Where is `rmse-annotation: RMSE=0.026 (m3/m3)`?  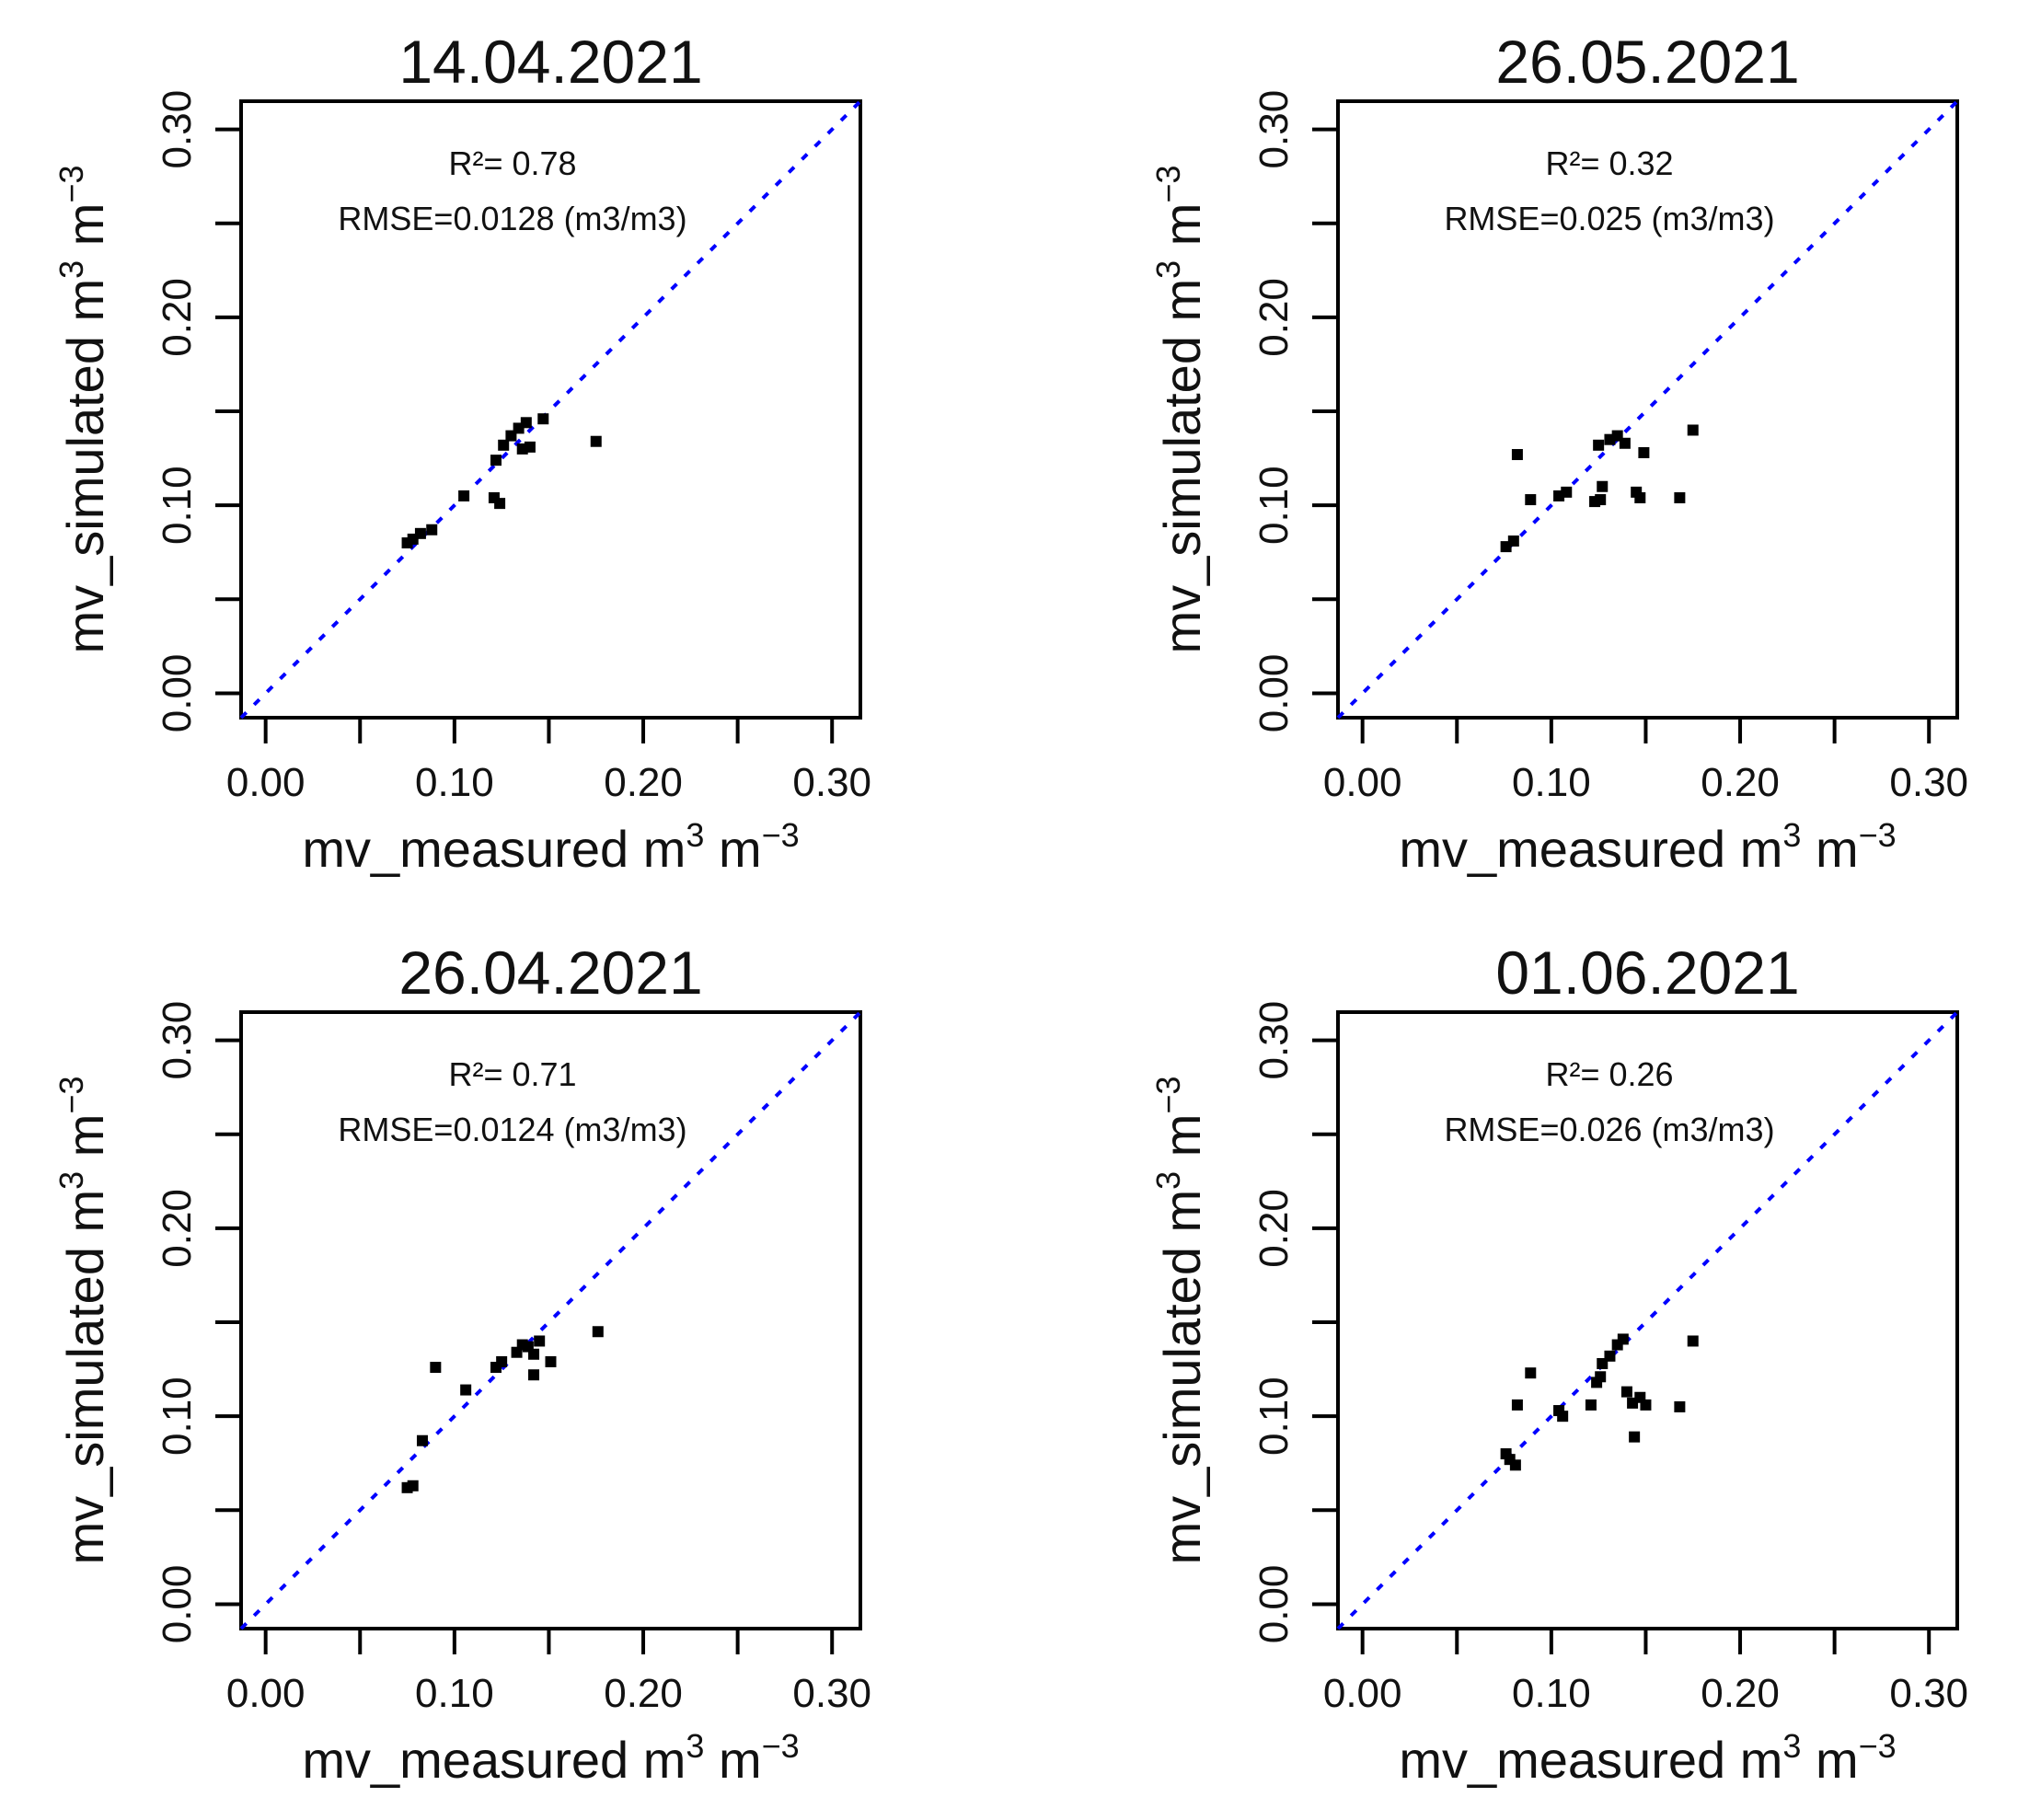
rmse-annotation: RMSE=0.026 (m3/m3) is located at coordinates (1609, 1129).